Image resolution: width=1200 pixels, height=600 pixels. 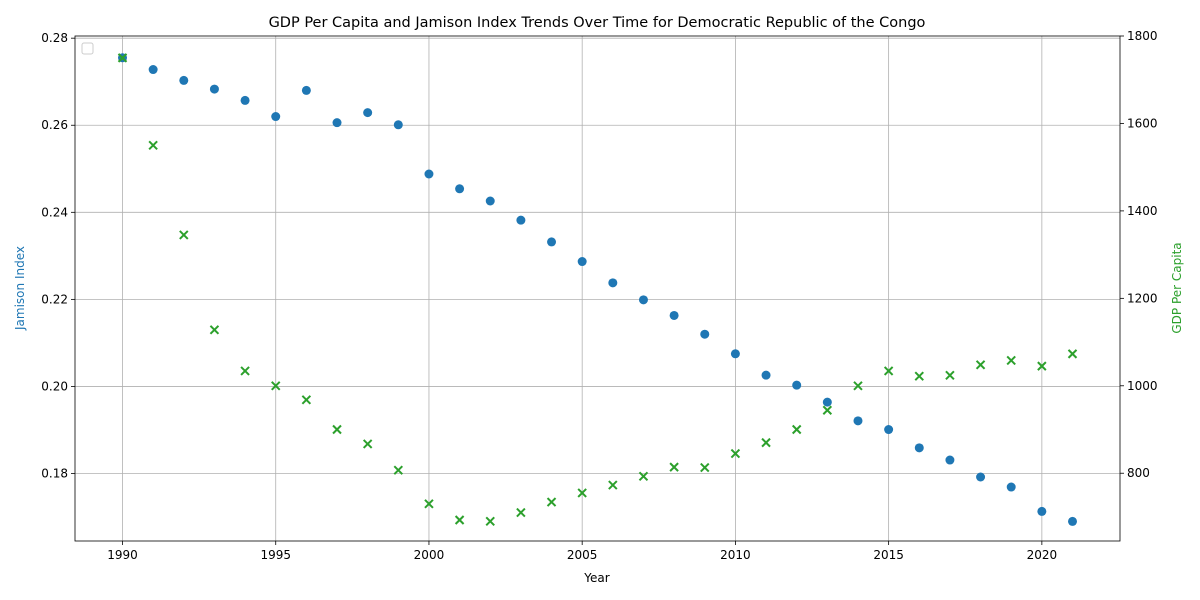 I want to click on right-y-tick-label: 1400, so click(x=1142, y=211).